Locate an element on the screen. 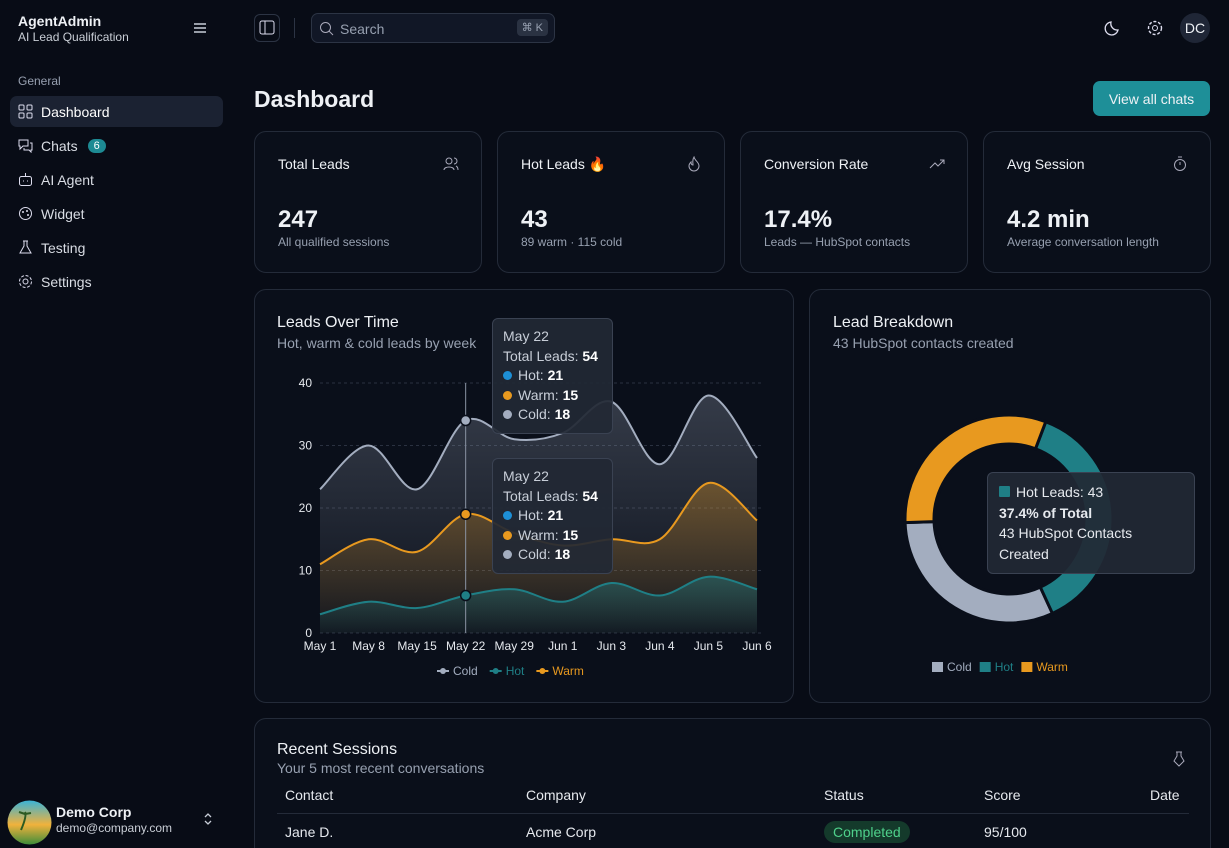 The height and width of the screenshot is (848, 1229). row-divider is located at coordinates (733, 813).